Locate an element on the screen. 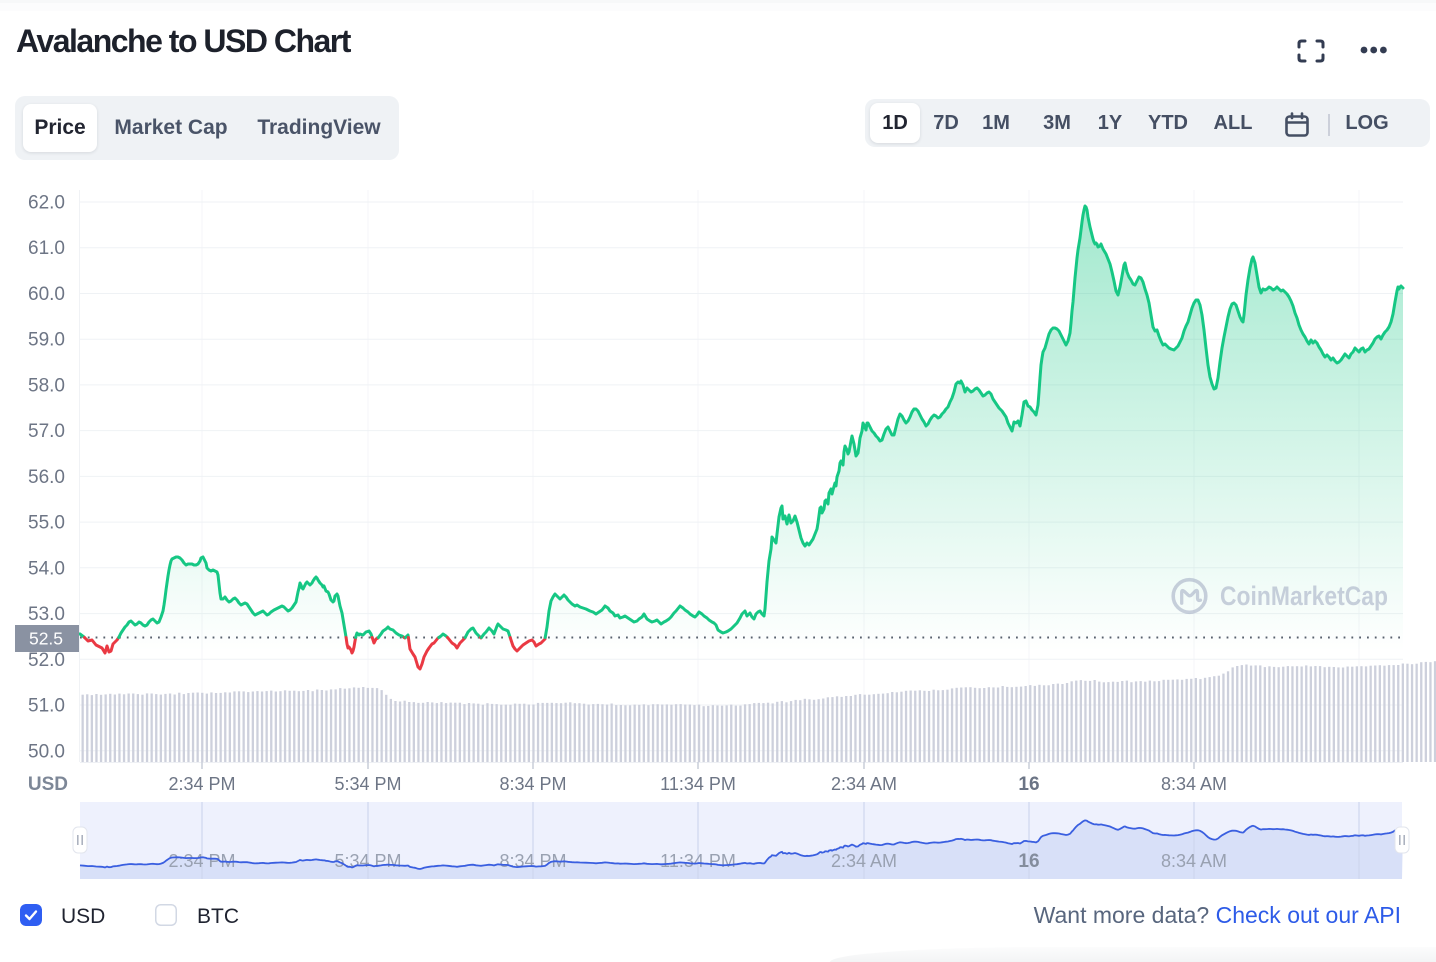 This screenshot has height=962, width=1436. svg-text: 55.0 is located at coordinates (46, 523).